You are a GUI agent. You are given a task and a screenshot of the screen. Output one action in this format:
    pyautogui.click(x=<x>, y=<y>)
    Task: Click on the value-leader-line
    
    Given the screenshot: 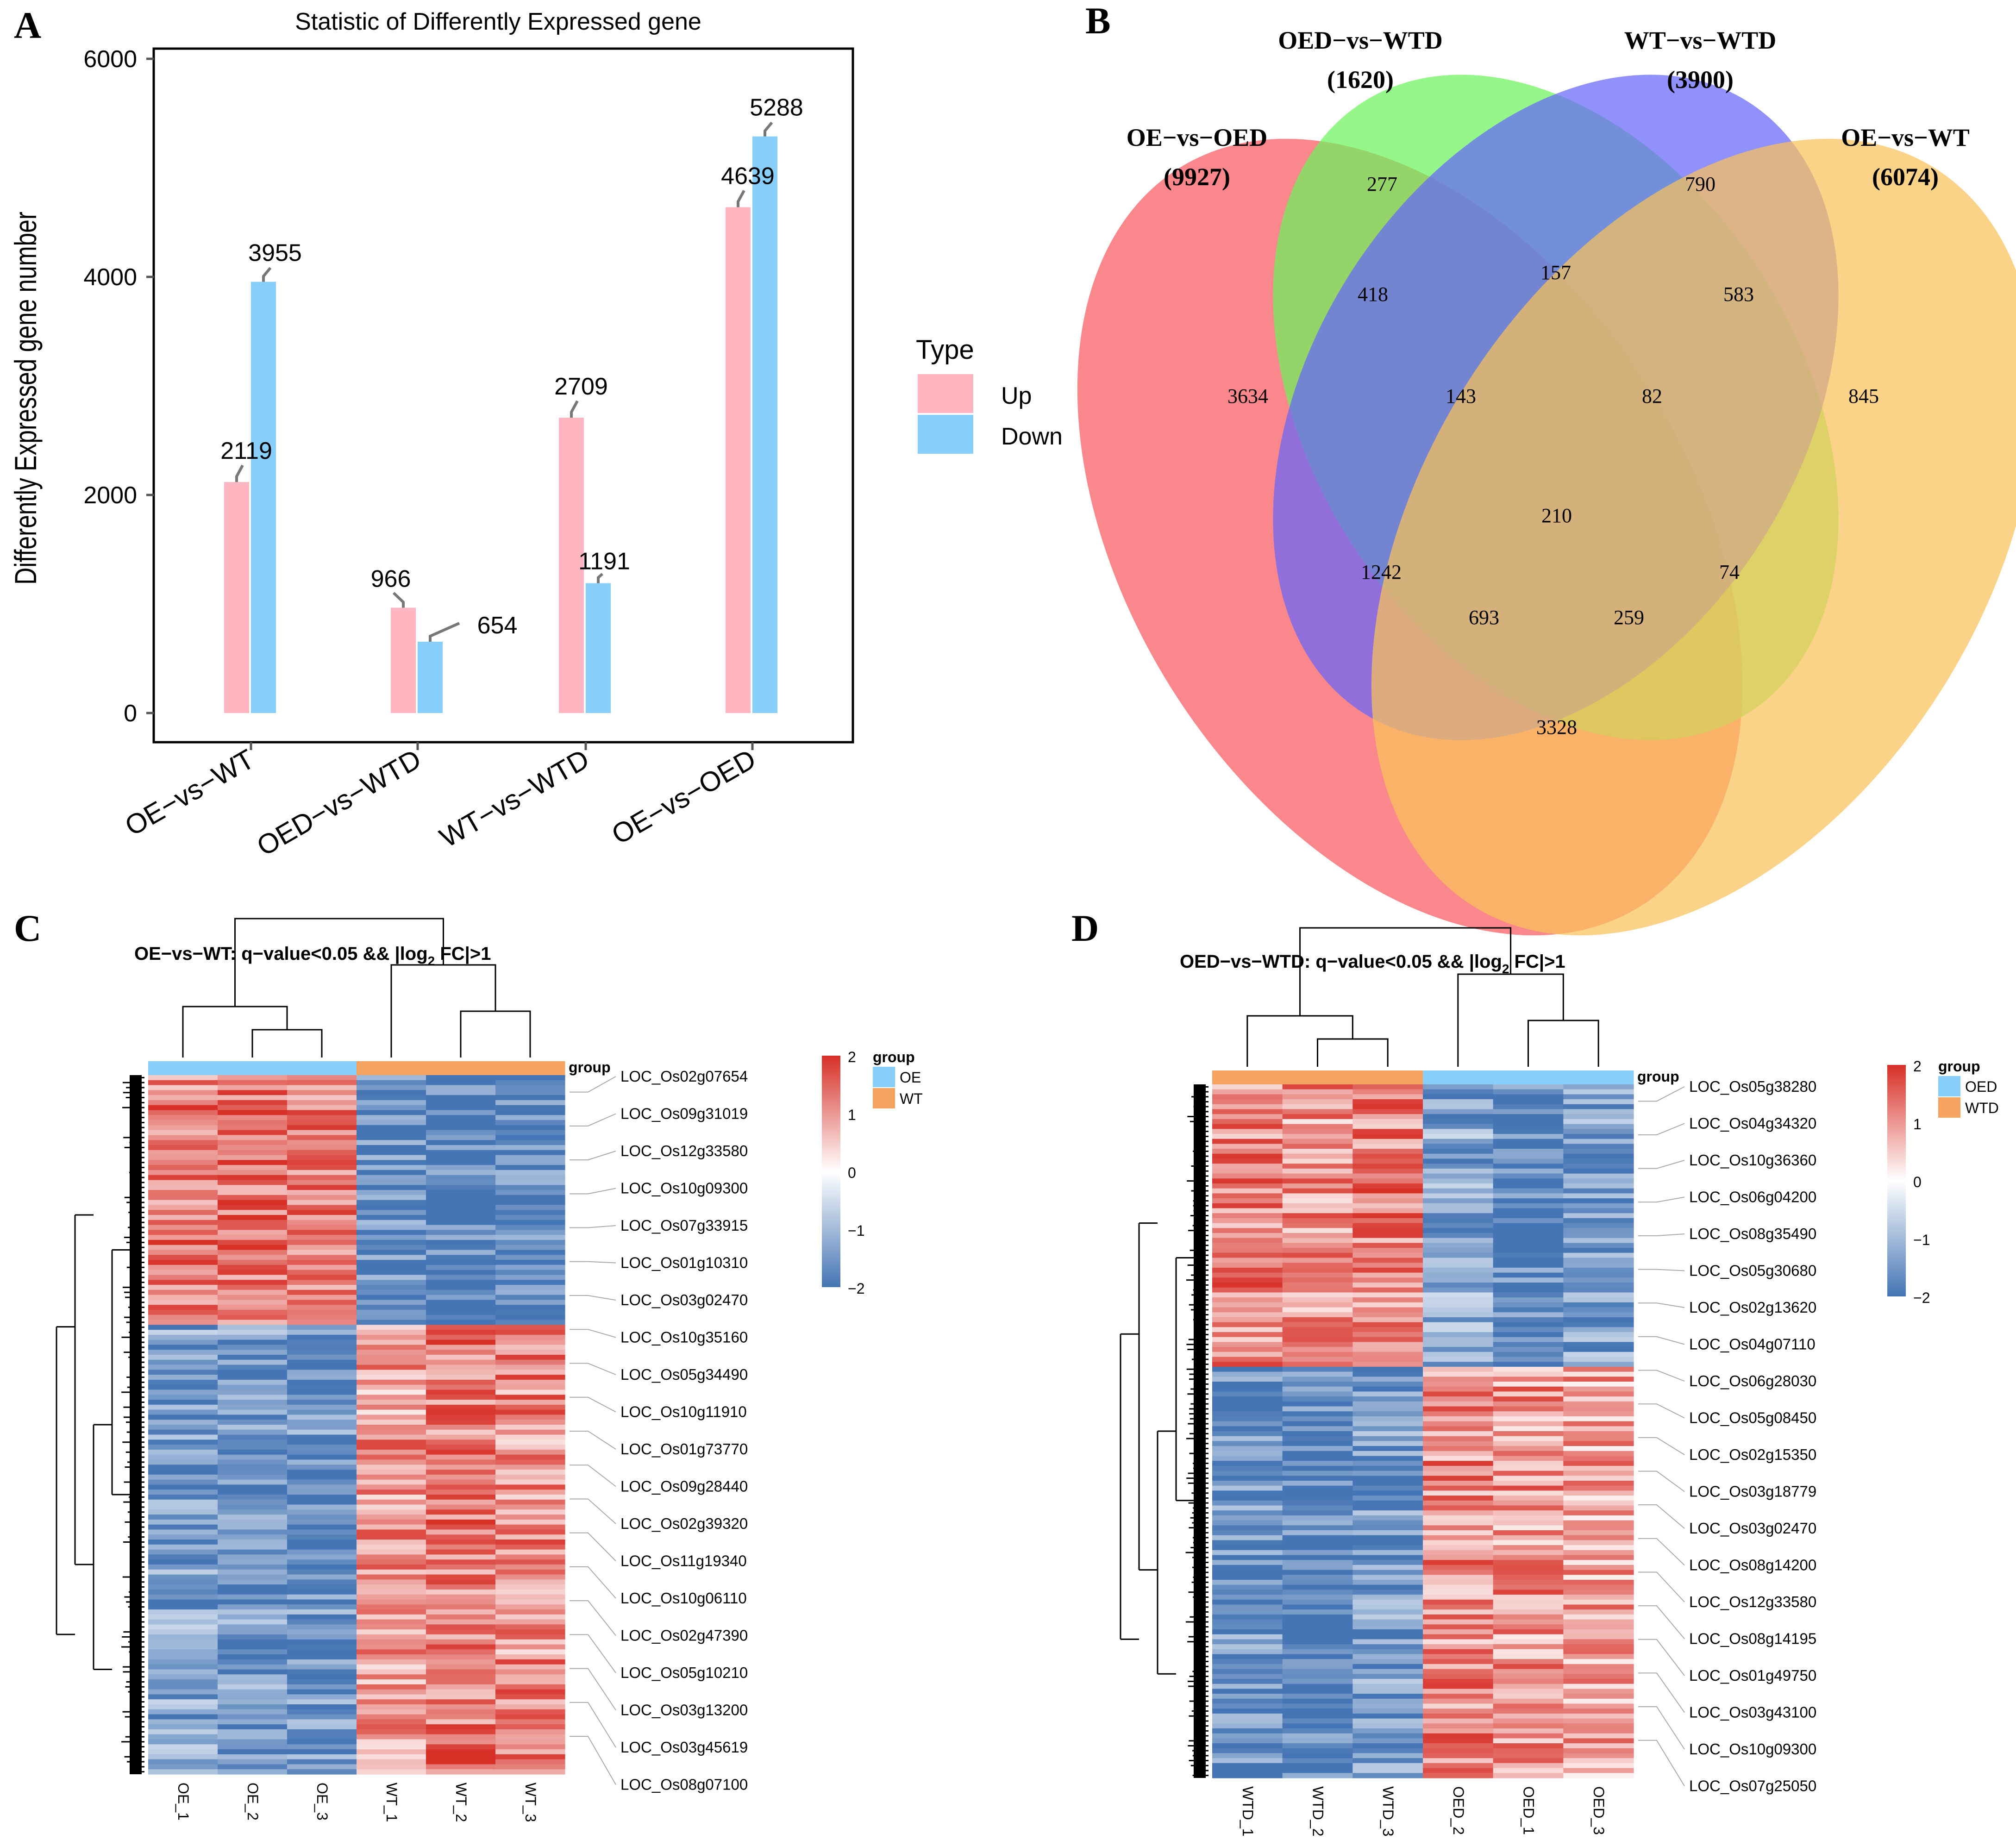 What is the action you would take?
    pyautogui.click(x=768, y=129)
    